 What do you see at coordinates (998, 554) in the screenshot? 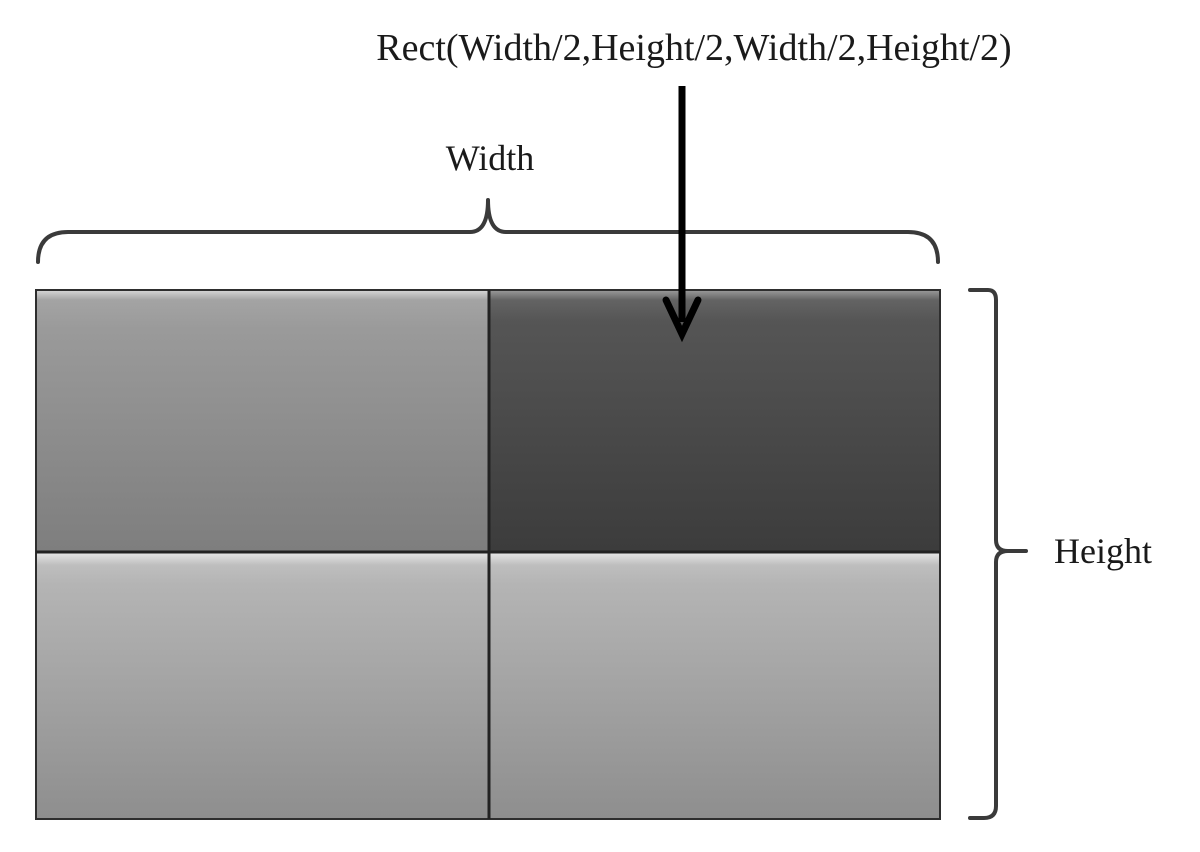
I see `height-brace` at bounding box center [998, 554].